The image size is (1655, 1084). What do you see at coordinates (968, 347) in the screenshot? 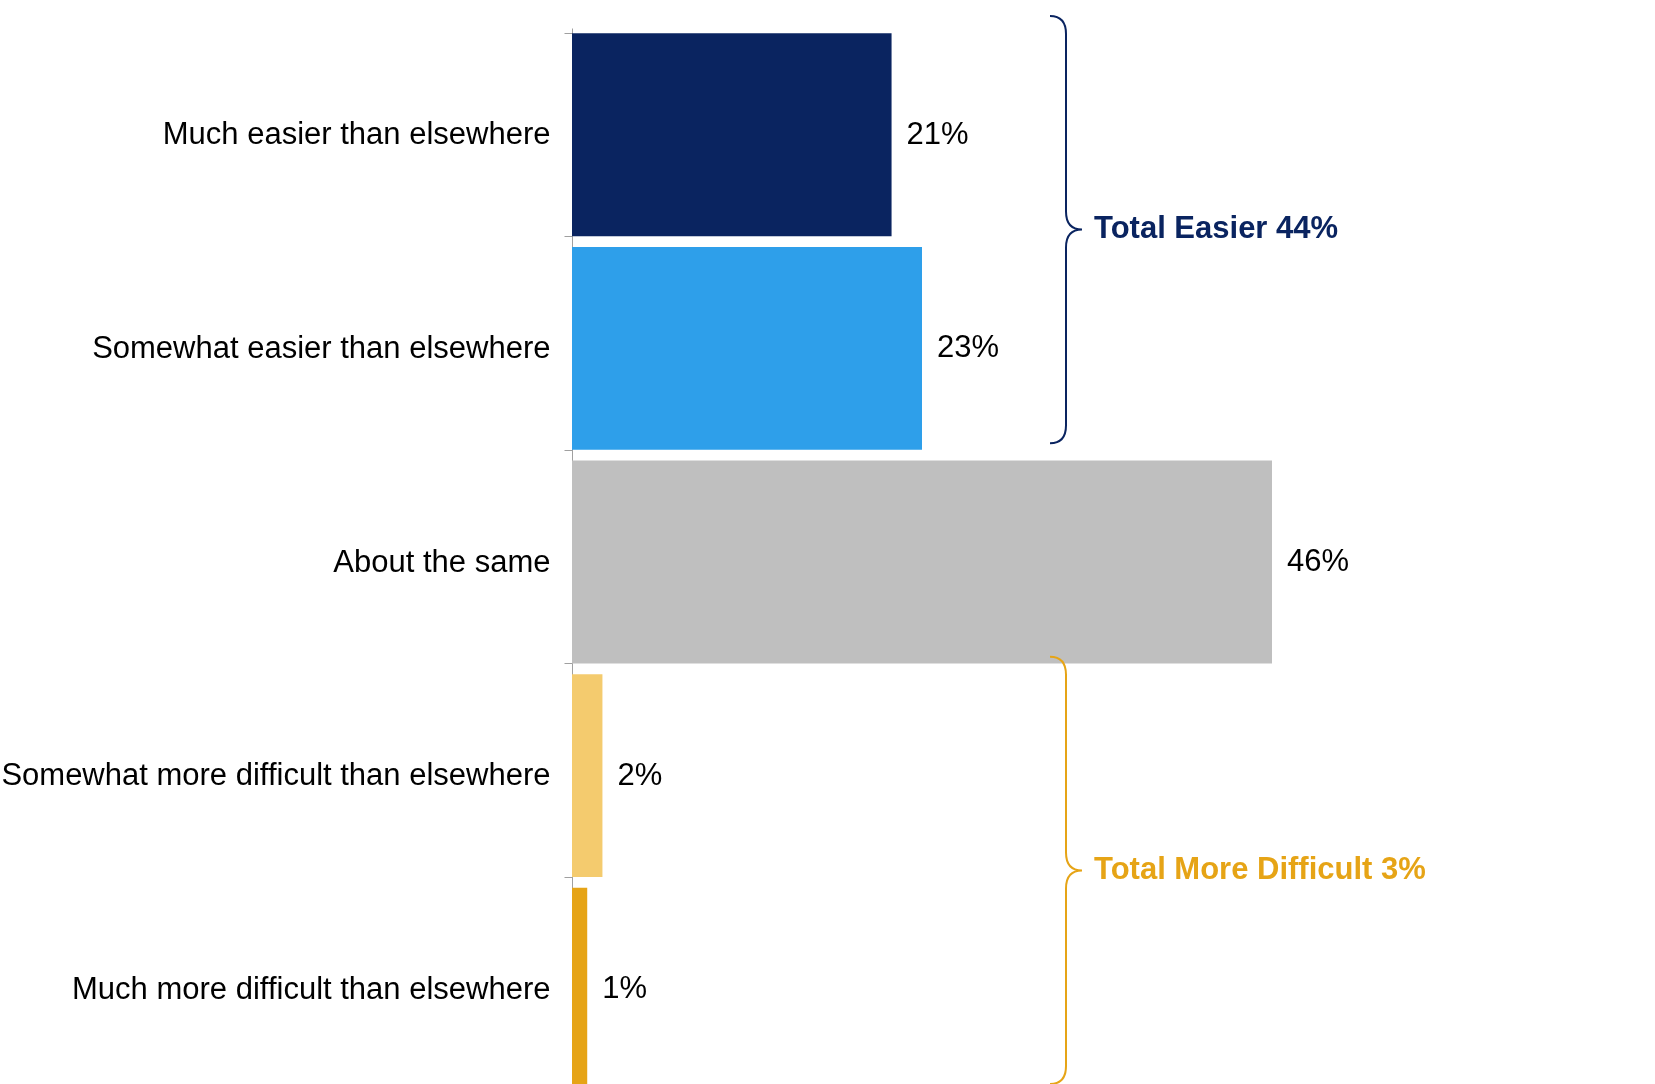
I see `data-label: 23%` at bounding box center [968, 347].